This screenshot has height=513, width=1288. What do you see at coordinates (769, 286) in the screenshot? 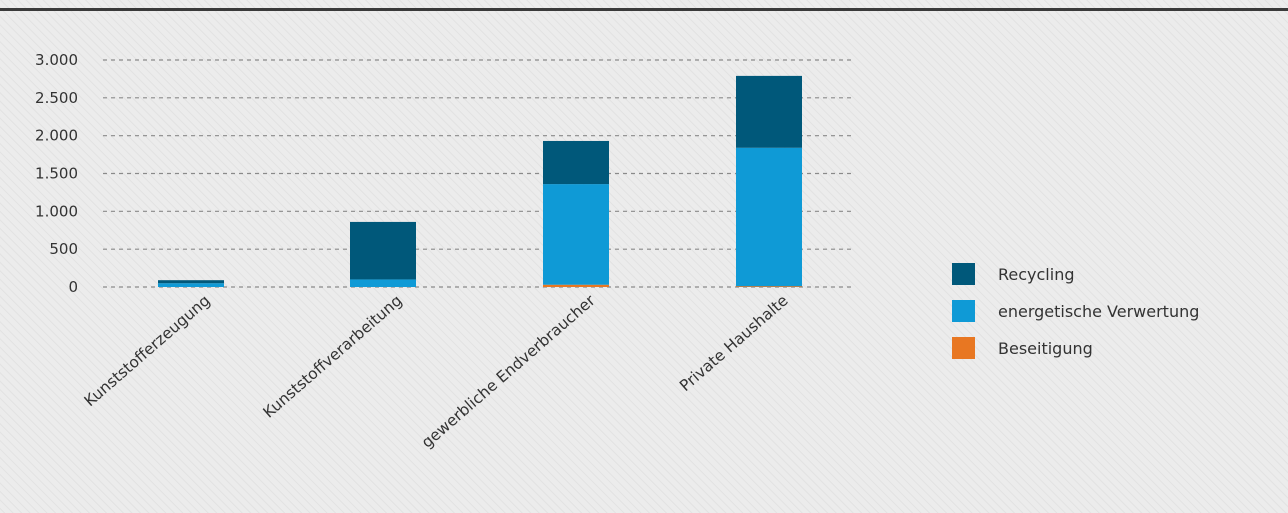
I see `bar-beseitigung-private-haushalte` at bounding box center [769, 286].